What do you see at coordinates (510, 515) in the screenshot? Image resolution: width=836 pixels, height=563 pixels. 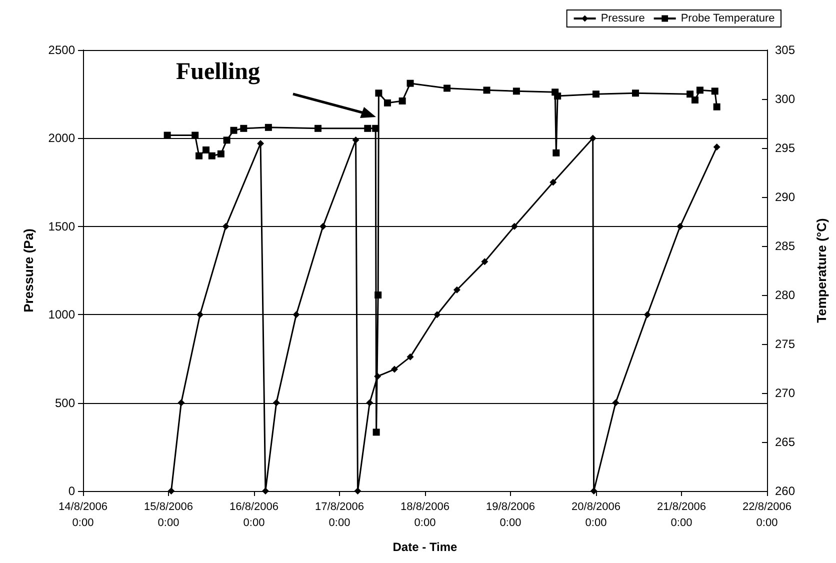 I see `x-tick-label: 19/8/2006 0:00` at bounding box center [510, 515].